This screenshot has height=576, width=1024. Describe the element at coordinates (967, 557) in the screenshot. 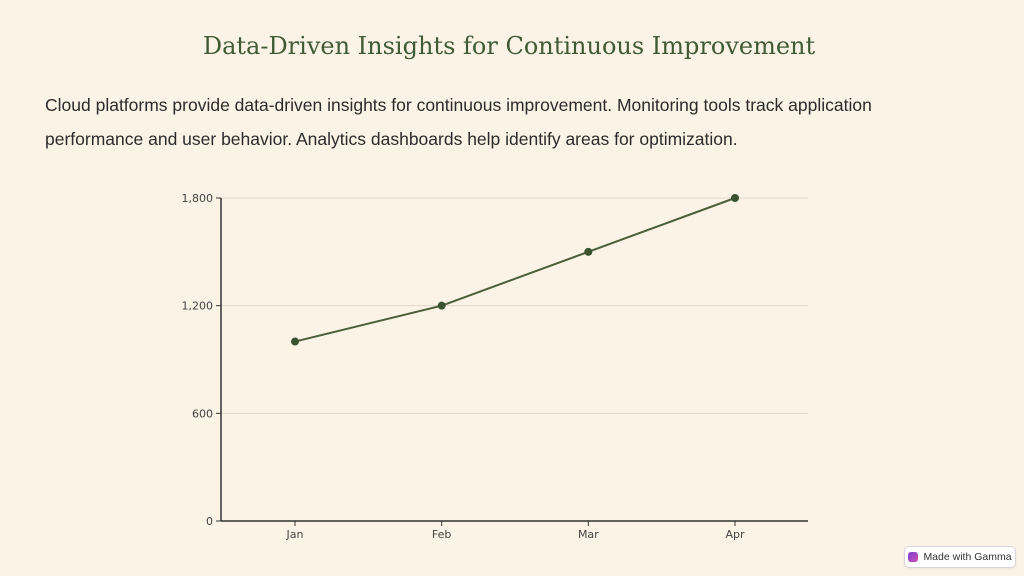

I see `badge-label: Made with Gamma` at that location.